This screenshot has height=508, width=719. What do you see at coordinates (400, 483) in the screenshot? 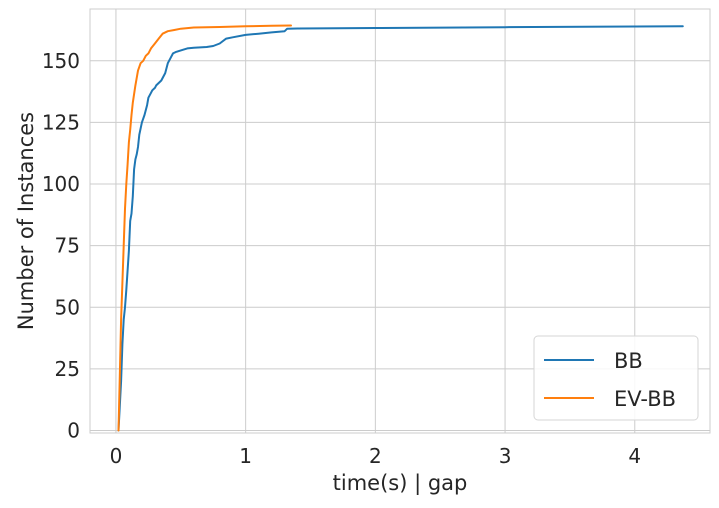
I see `x-axis-label: time(s) | gap` at bounding box center [400, 483].